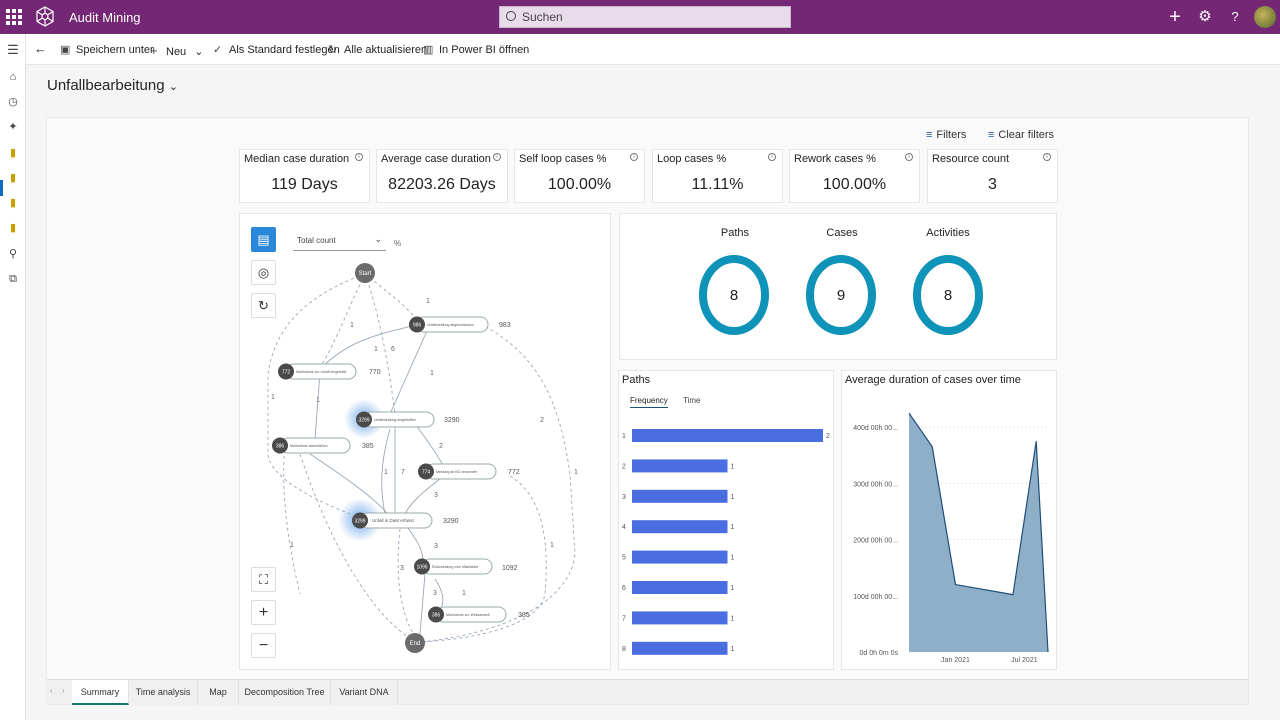 This screenshot has width=1280, height=720. I want to click on tab-scroll-right-icon: ›, so click(63, 690).